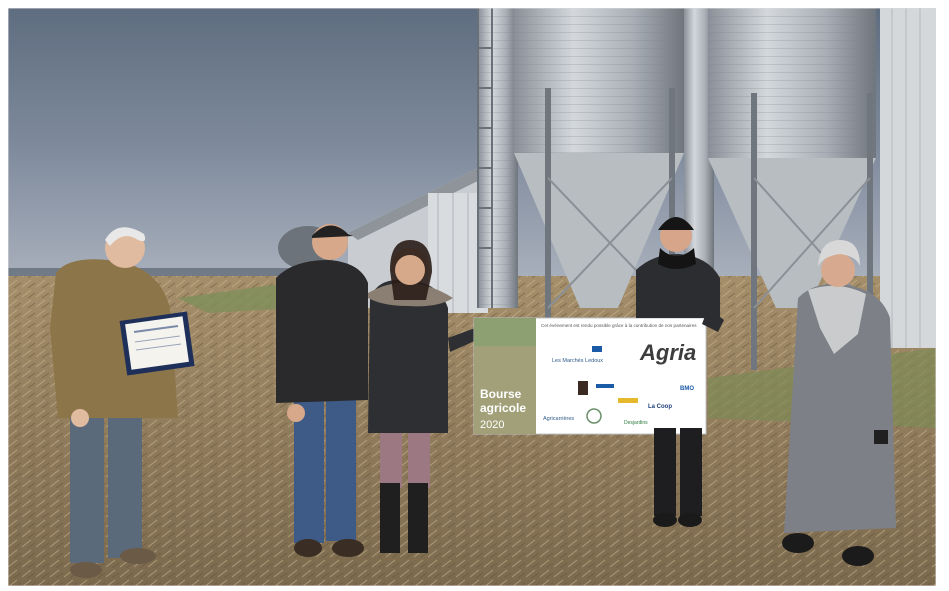 The width and height of the screenshot is (949, 591). Describe the element at coordinates (114, 402) in the screenshot. I see `person-older-man` at that location.